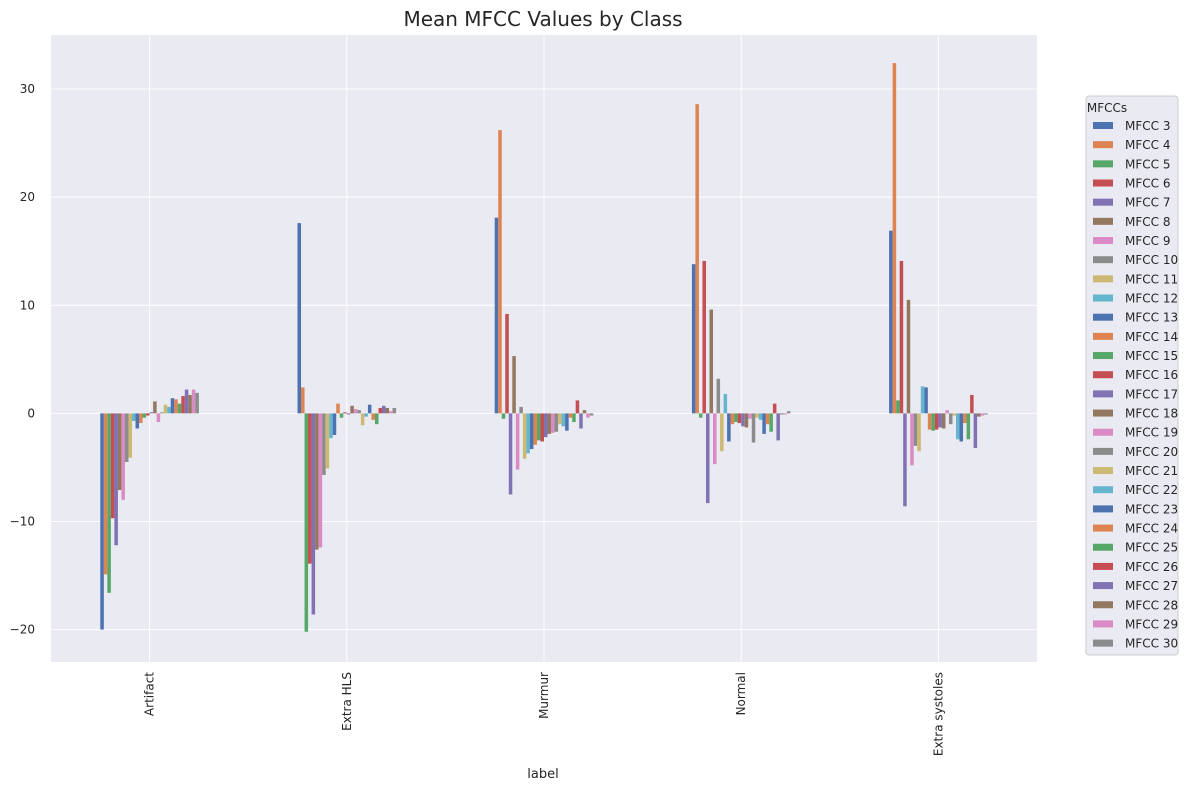  I want to click on legend-label: MFCC 7, so click(1147, 203).